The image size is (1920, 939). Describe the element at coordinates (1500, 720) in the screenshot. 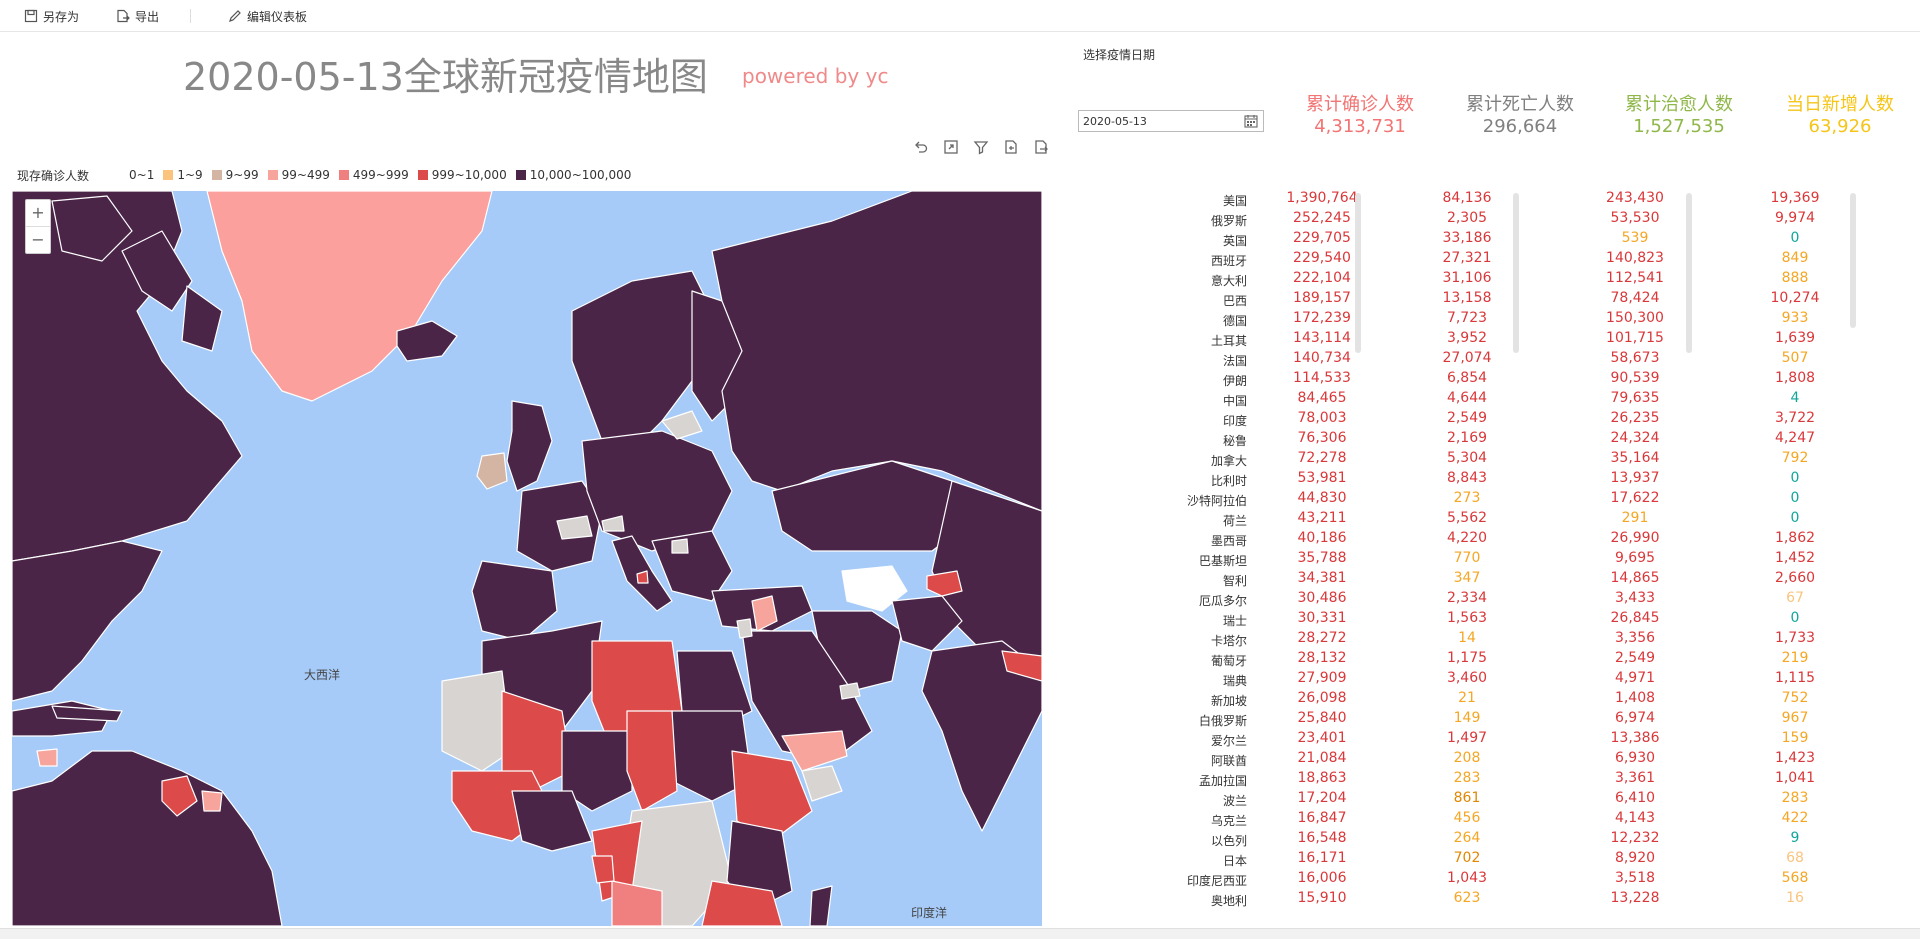

I see `table-row: 白俄罗斯 25,840 149 6,974 967` at that location.